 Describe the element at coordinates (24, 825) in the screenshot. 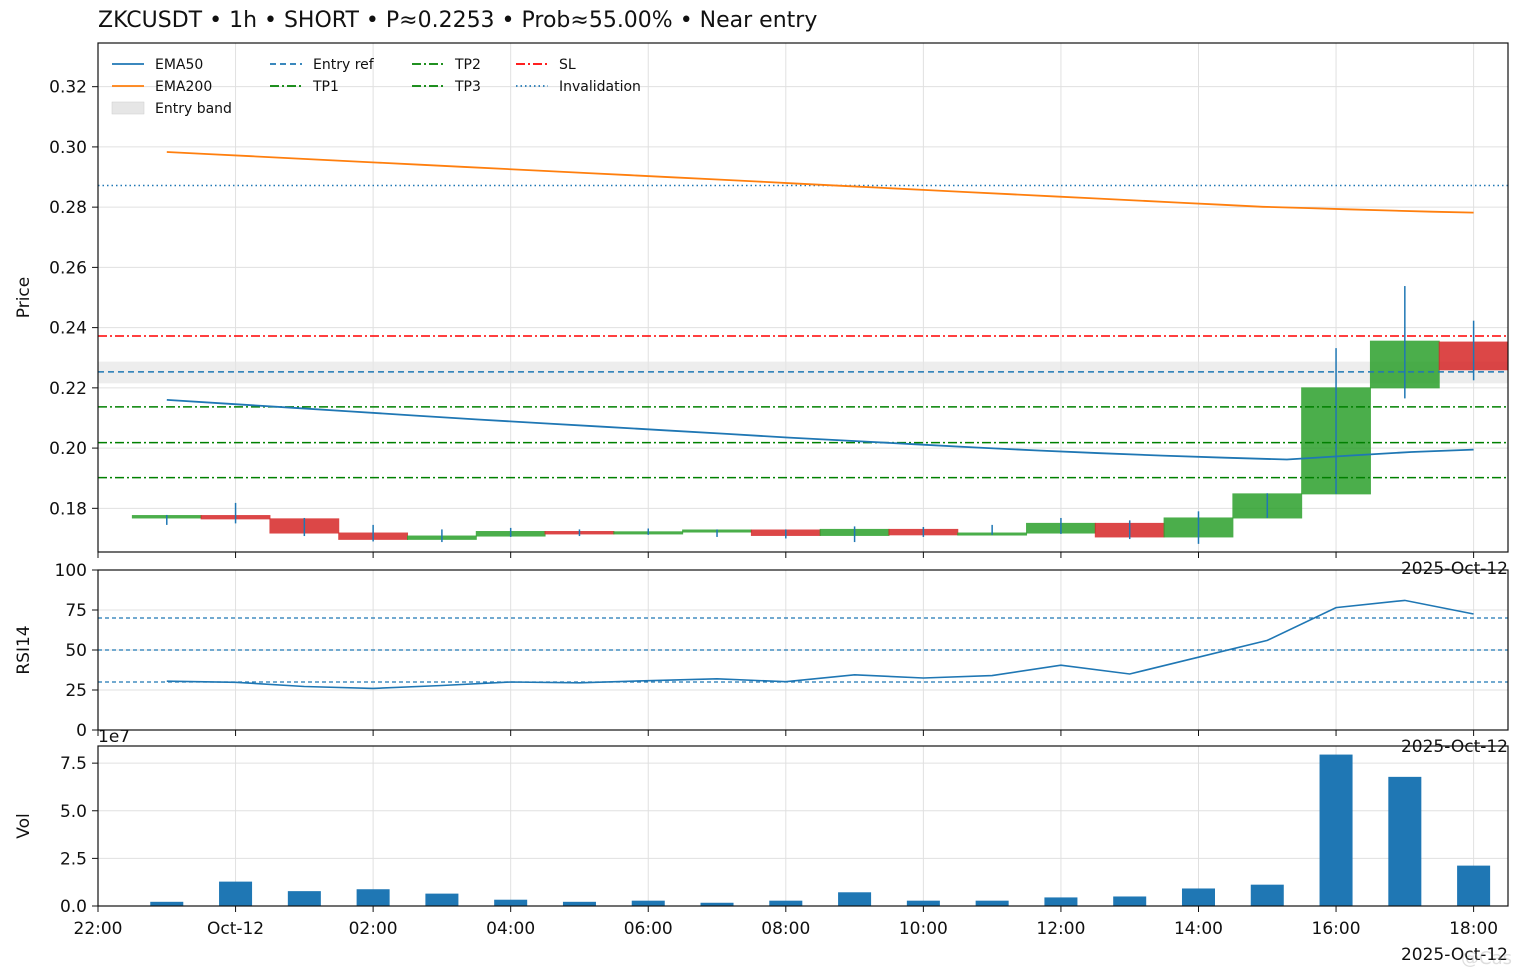

I see `vol-ylabel: Vol` at that location.